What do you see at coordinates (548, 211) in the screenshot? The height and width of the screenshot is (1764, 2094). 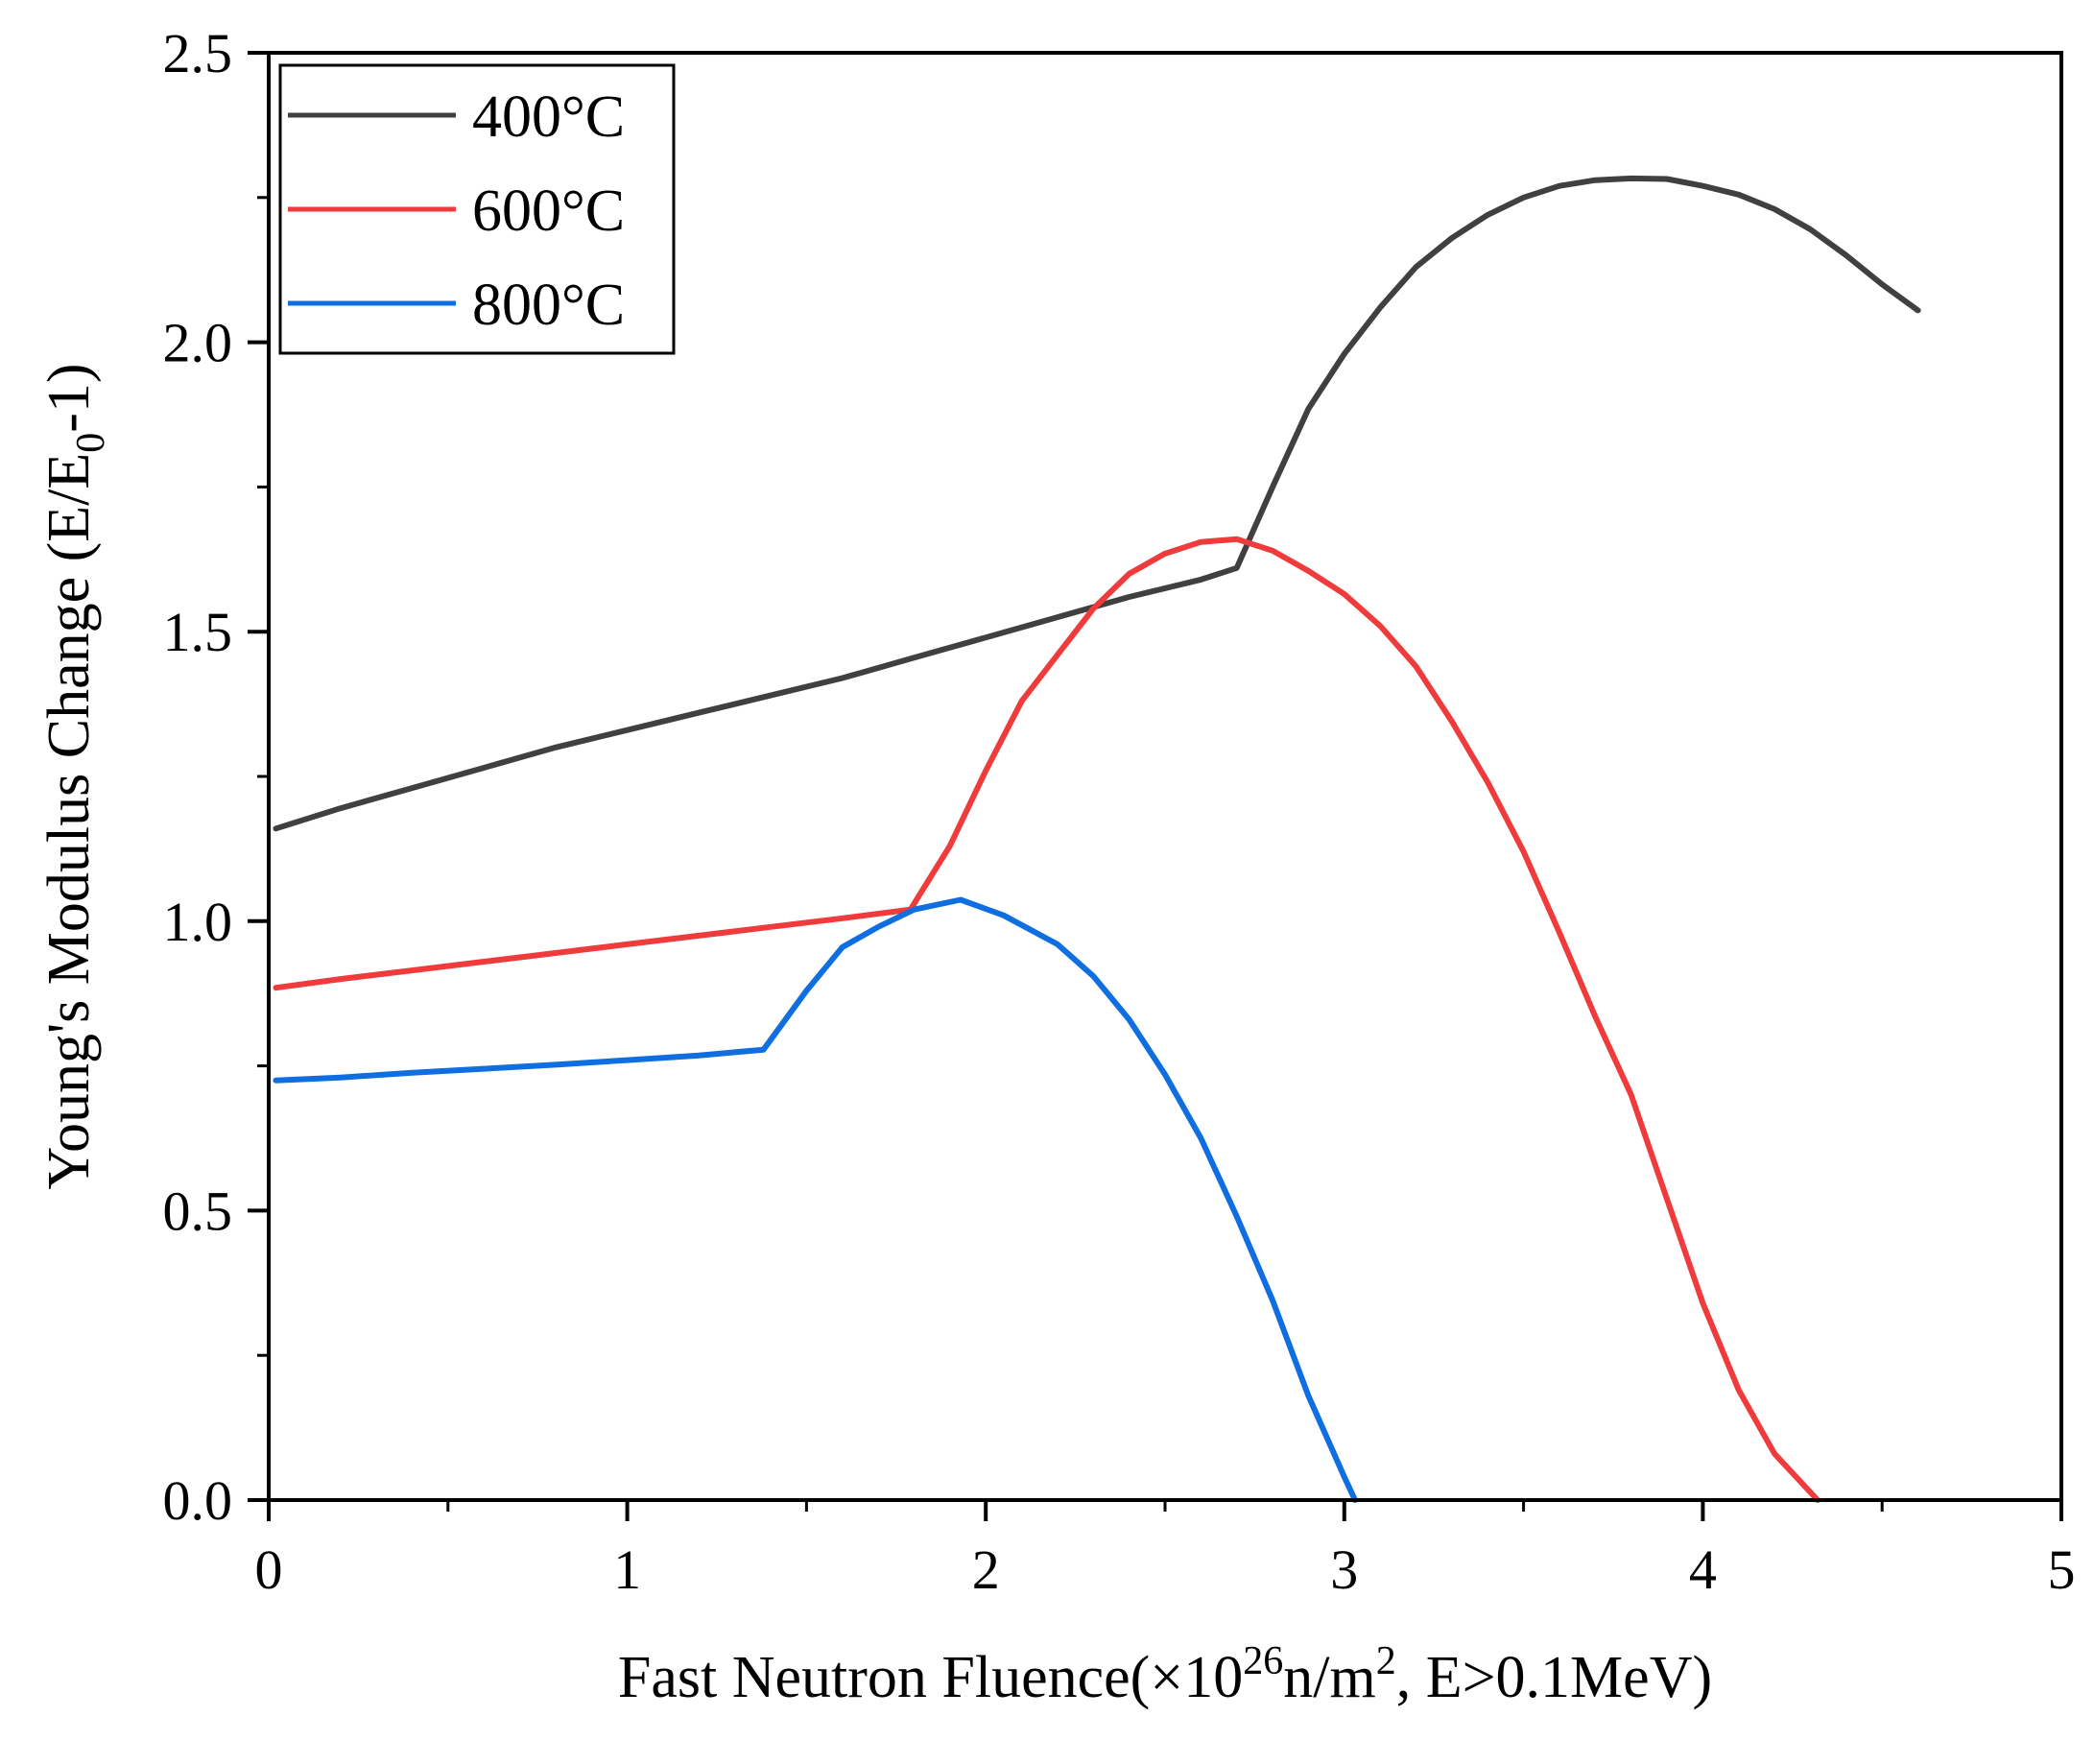 I see `legend-label-600c: 600°C` at bounding box center [548, 211].